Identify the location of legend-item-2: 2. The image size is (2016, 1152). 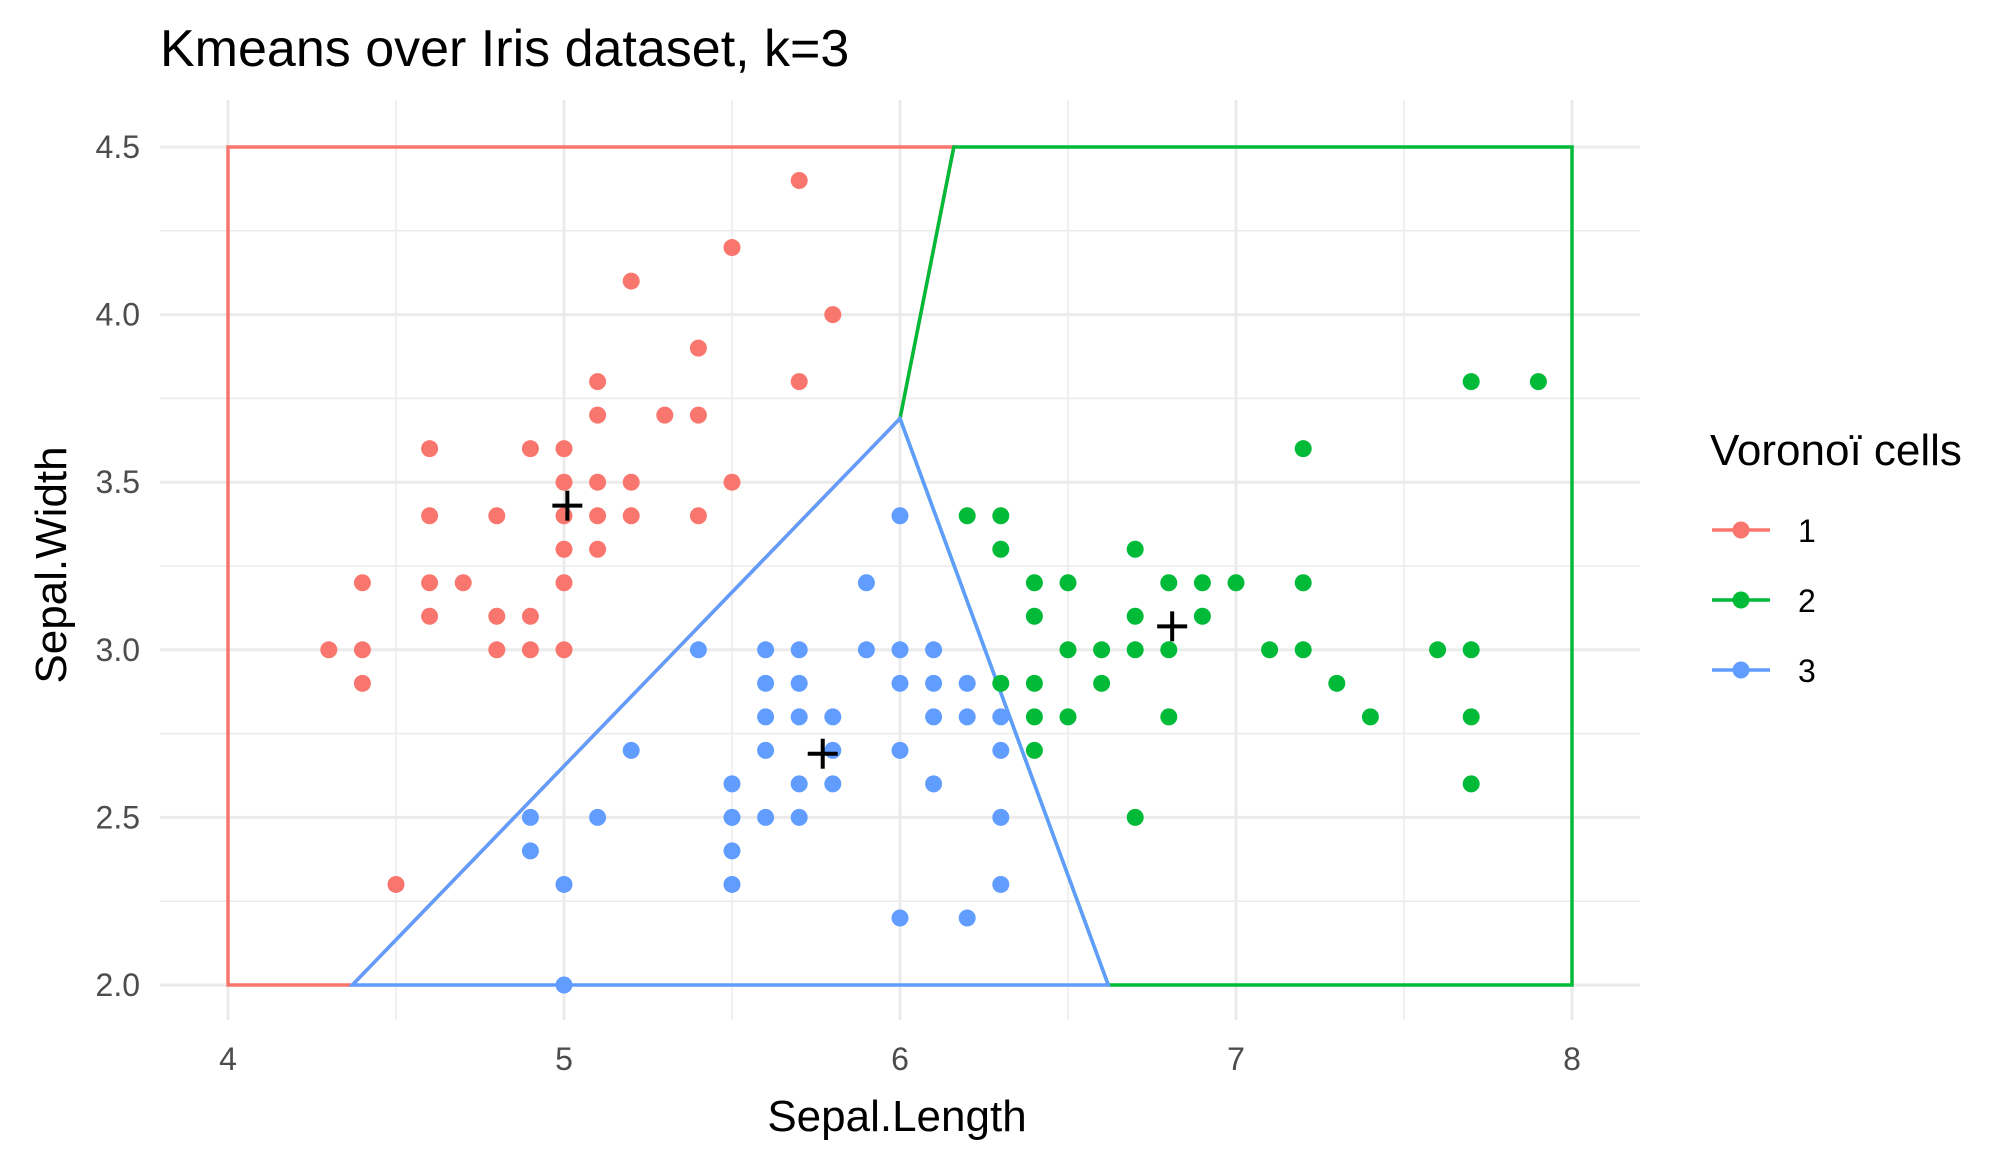
(1764, 601).